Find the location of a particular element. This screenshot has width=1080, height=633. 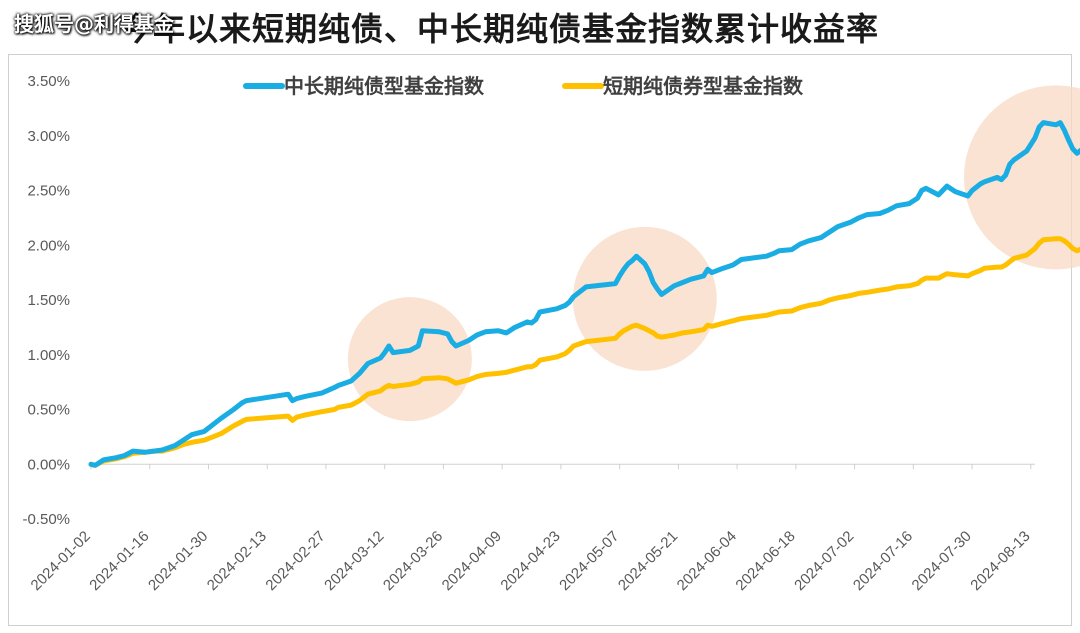

y-tick-label: -0.50% is located at coordinates (46, 519).